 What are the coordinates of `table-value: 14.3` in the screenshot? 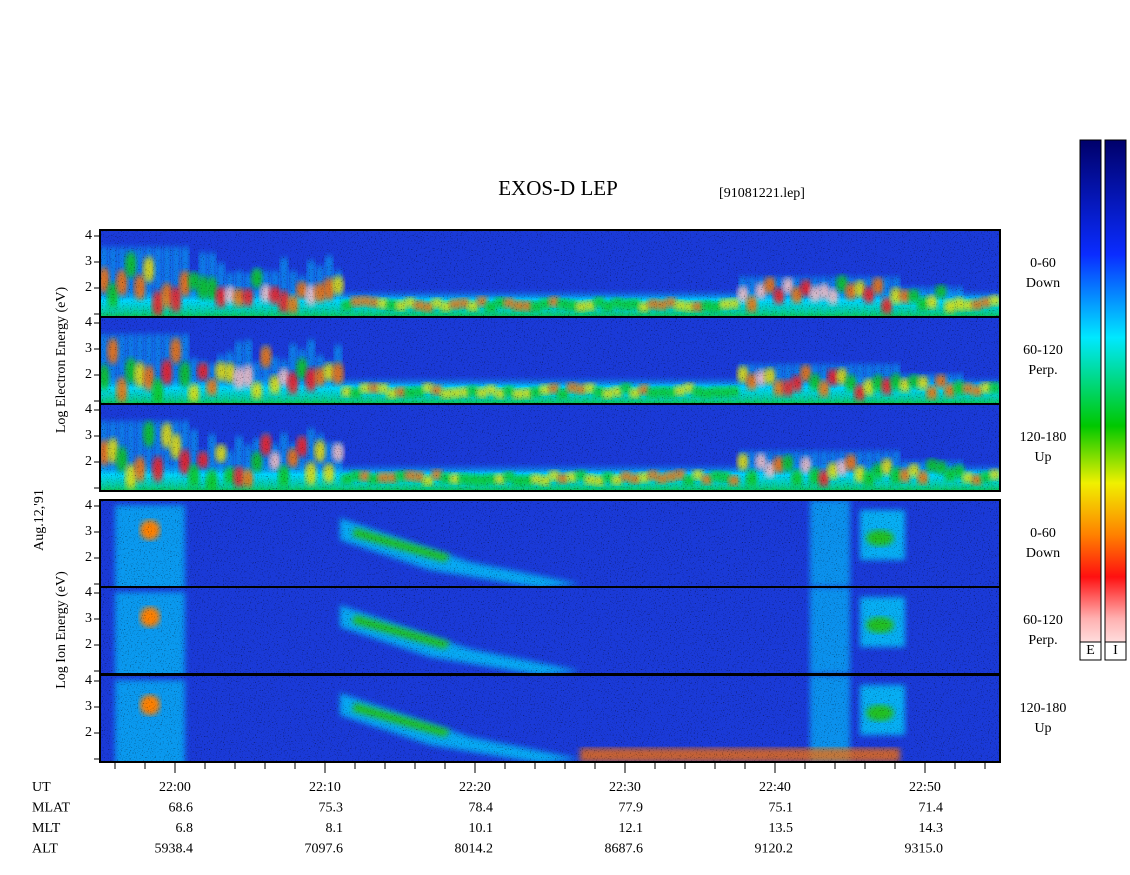 It's located at (931, 828).